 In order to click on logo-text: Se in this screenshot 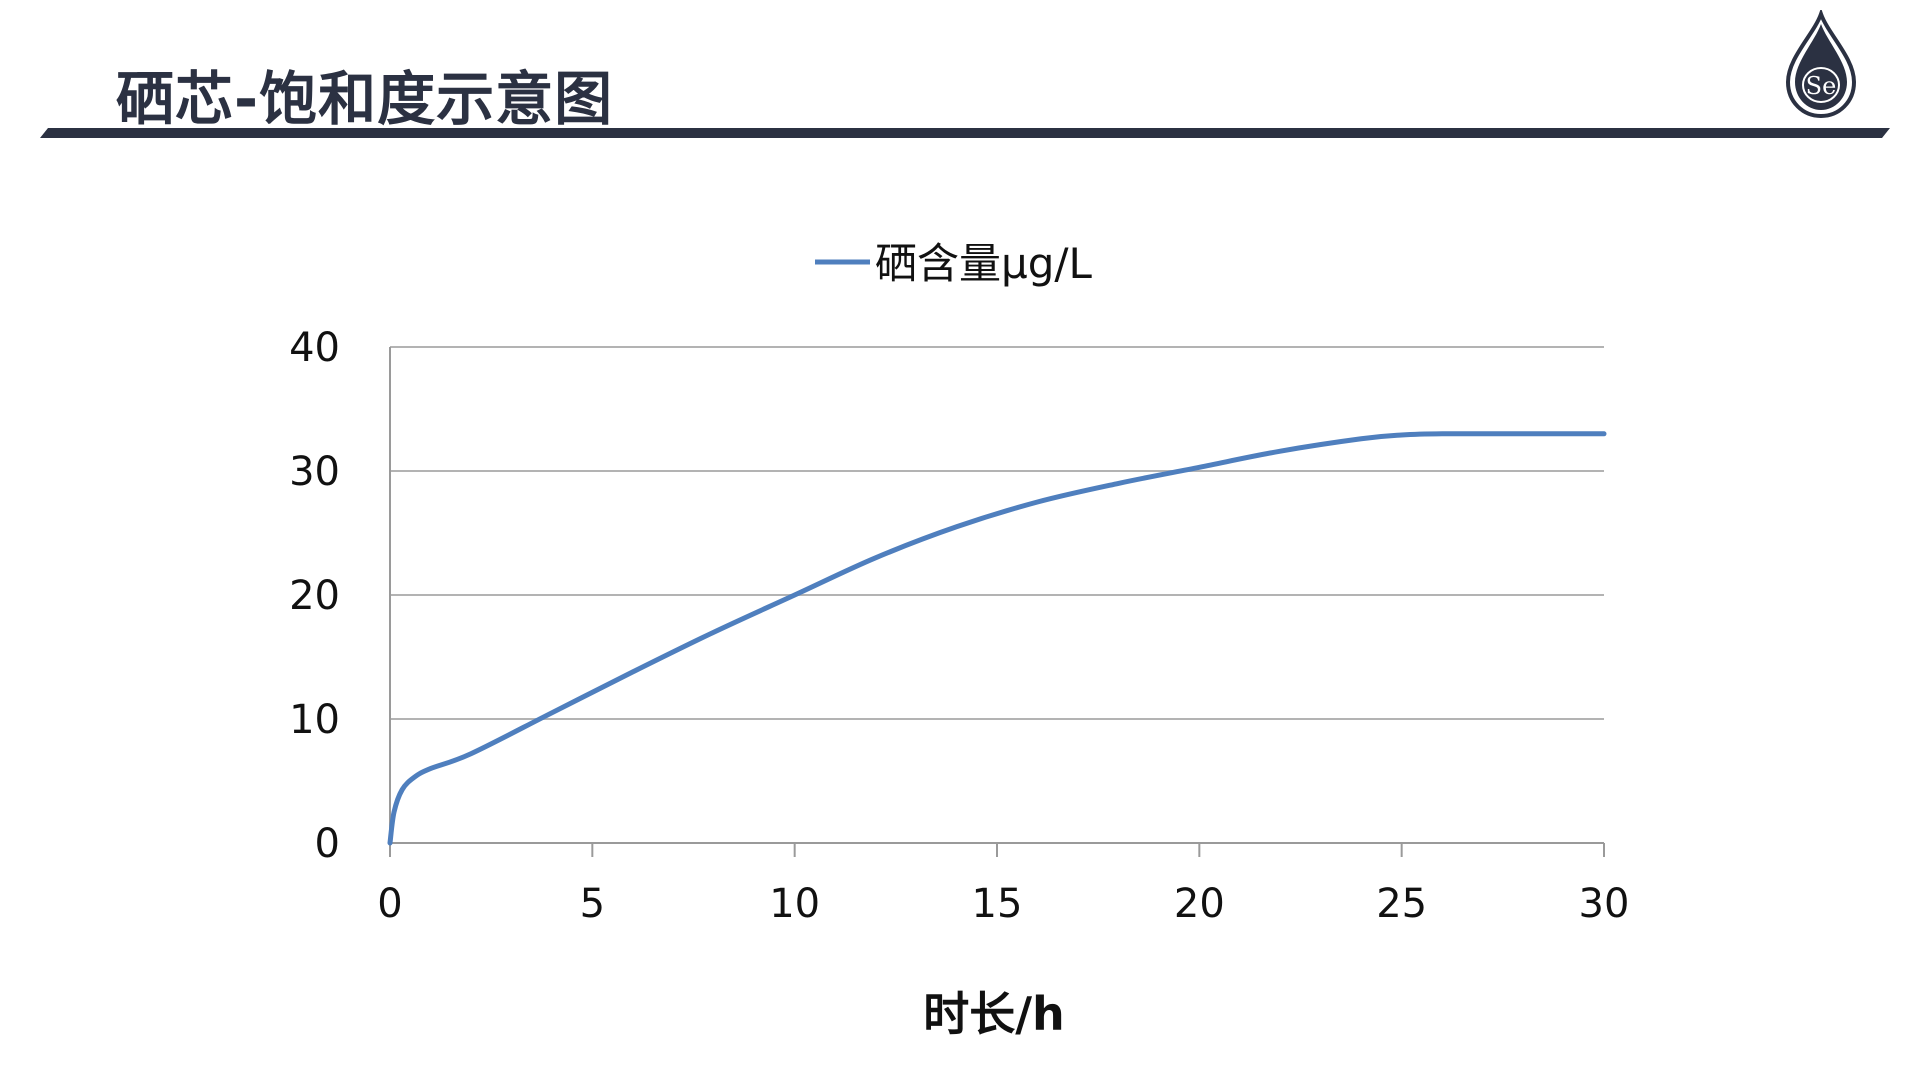, I will do `click(1821, 86)`.